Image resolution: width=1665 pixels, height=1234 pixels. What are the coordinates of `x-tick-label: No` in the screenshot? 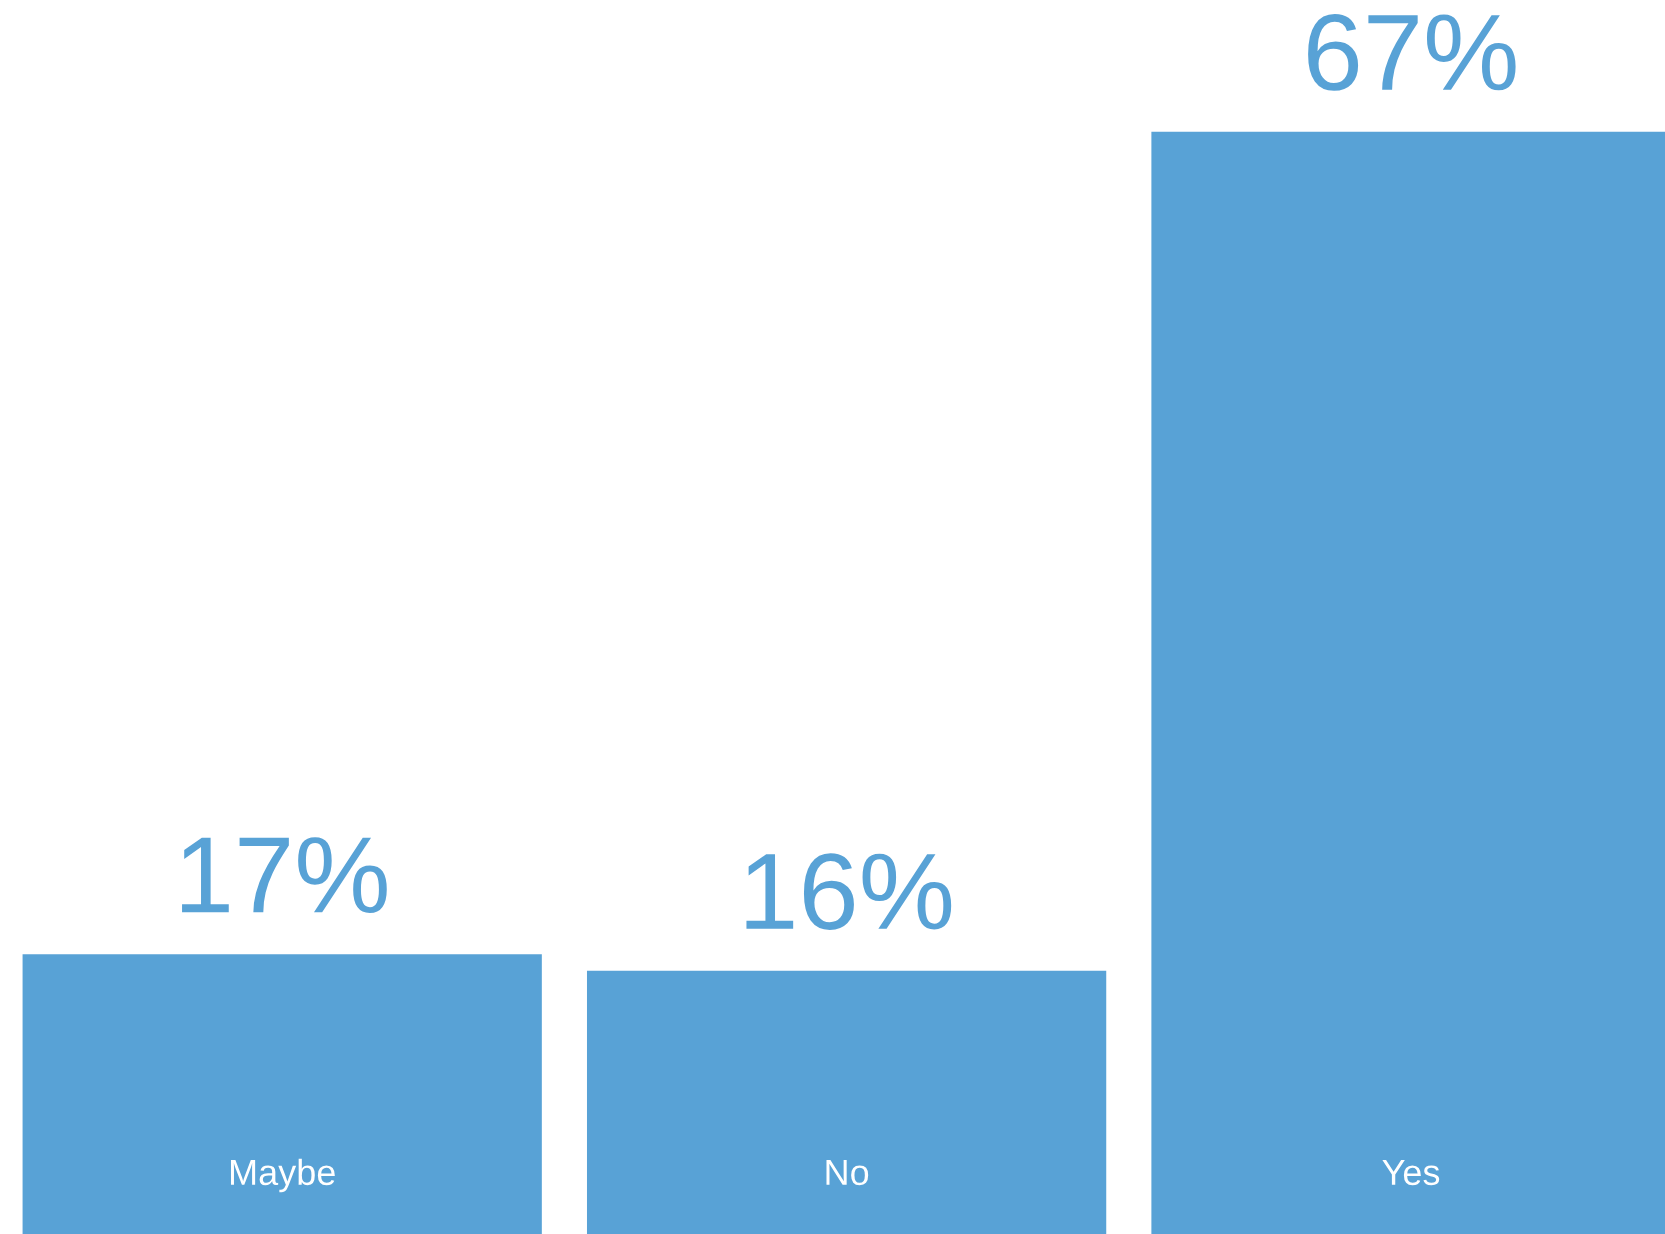 It's located at (847, 1173).